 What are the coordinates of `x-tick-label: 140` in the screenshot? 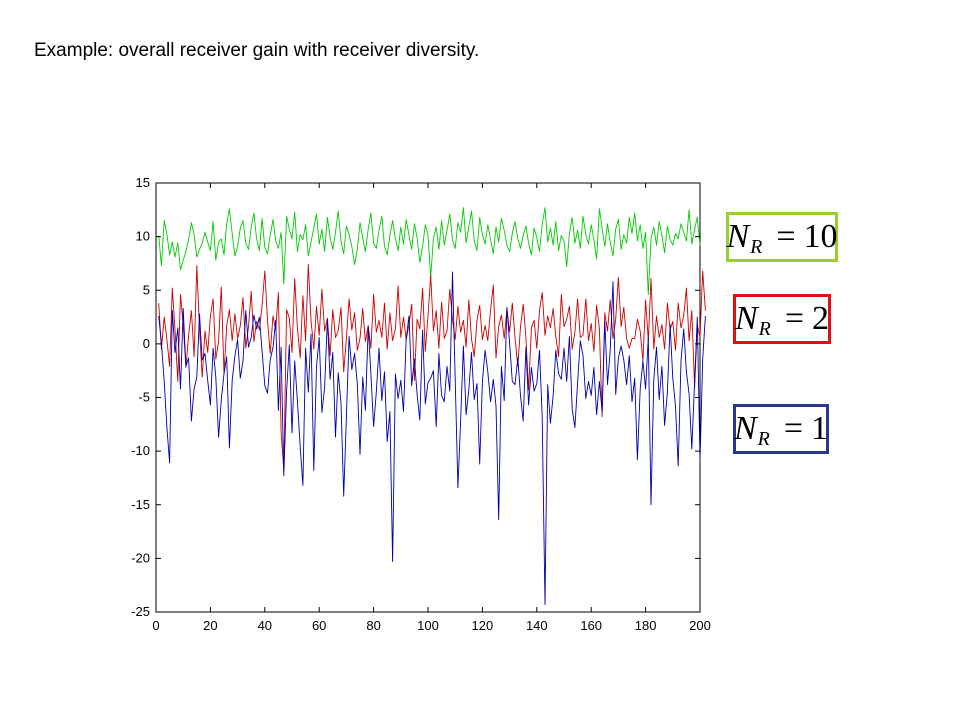 It's located at (537, 625).